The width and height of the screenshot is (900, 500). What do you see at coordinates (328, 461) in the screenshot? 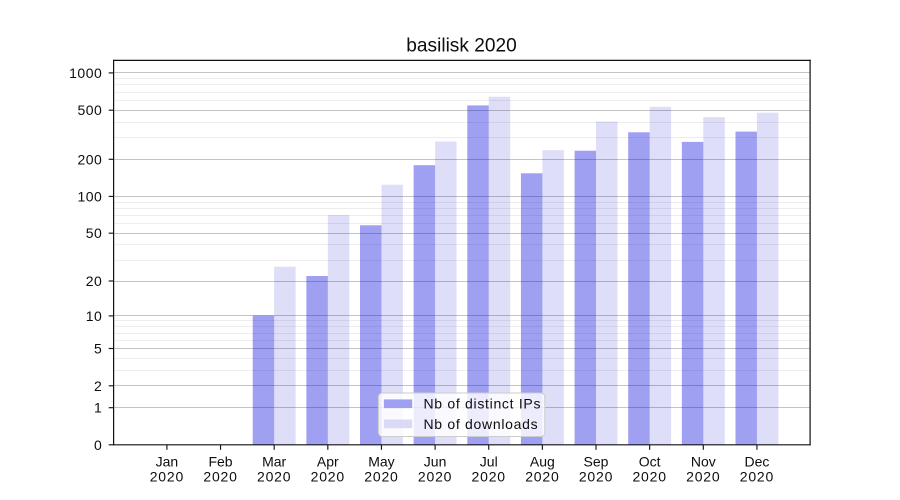
I see `svg-text: Apr` at bounding box center [328, 461].